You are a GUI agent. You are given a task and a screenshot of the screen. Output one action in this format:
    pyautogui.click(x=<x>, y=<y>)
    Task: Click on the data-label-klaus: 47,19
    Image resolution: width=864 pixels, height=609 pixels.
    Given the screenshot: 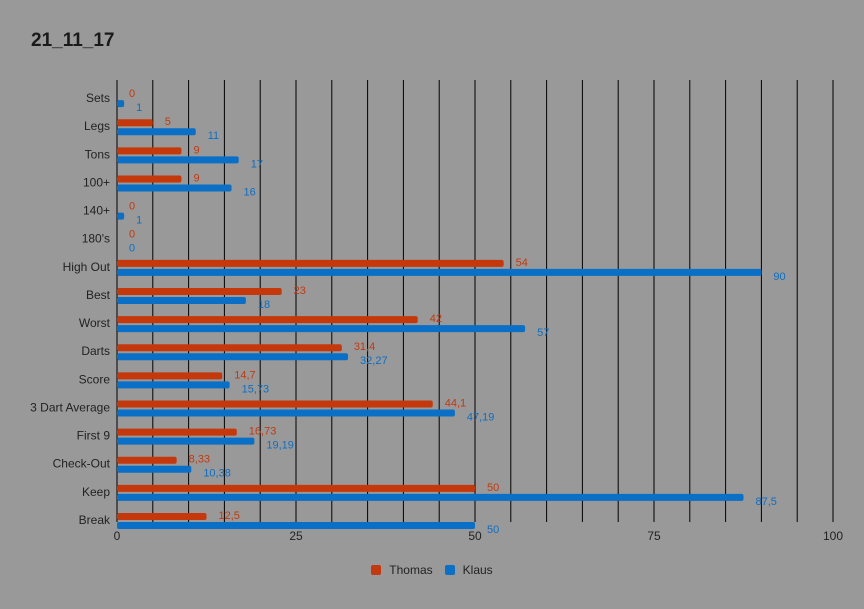 What is the action you would take?
    pyautogui.click(x=481, y=417)
    